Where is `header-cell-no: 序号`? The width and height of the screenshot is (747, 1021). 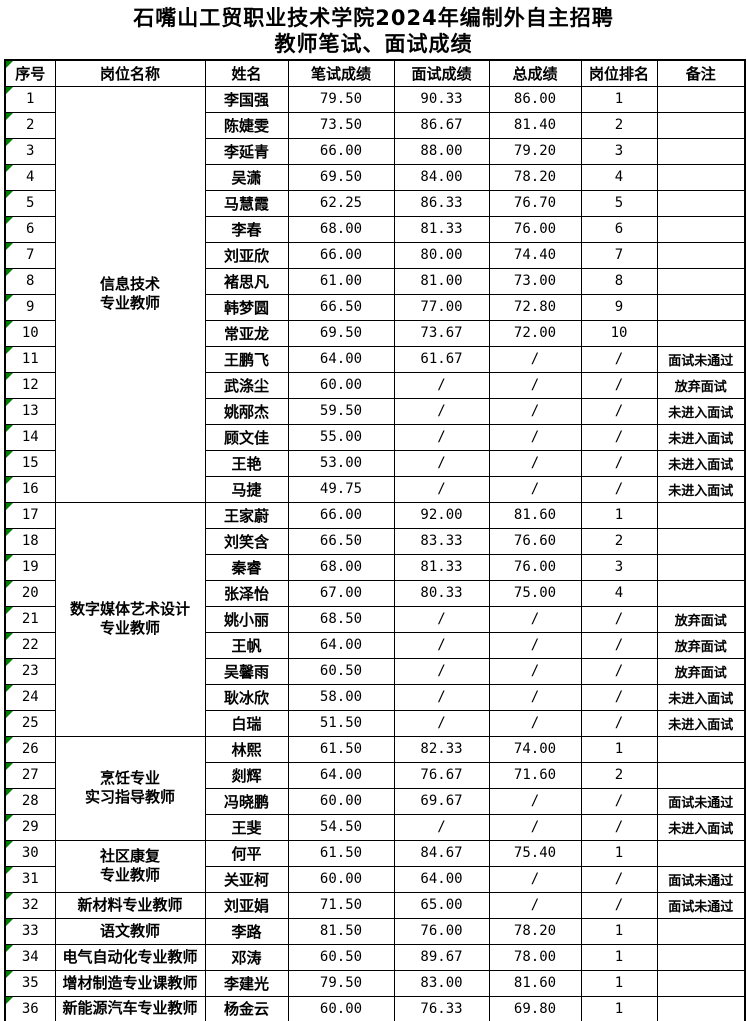 header-cell-no: 序号 is located at coordinates (30, 73).